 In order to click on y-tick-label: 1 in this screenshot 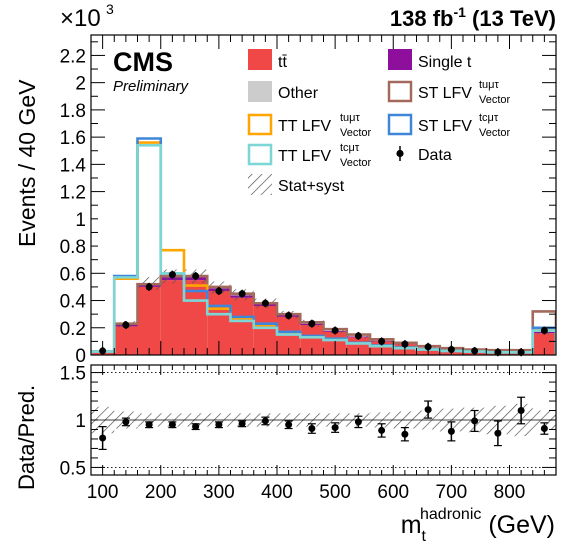, I will do `click(80, 220)`.